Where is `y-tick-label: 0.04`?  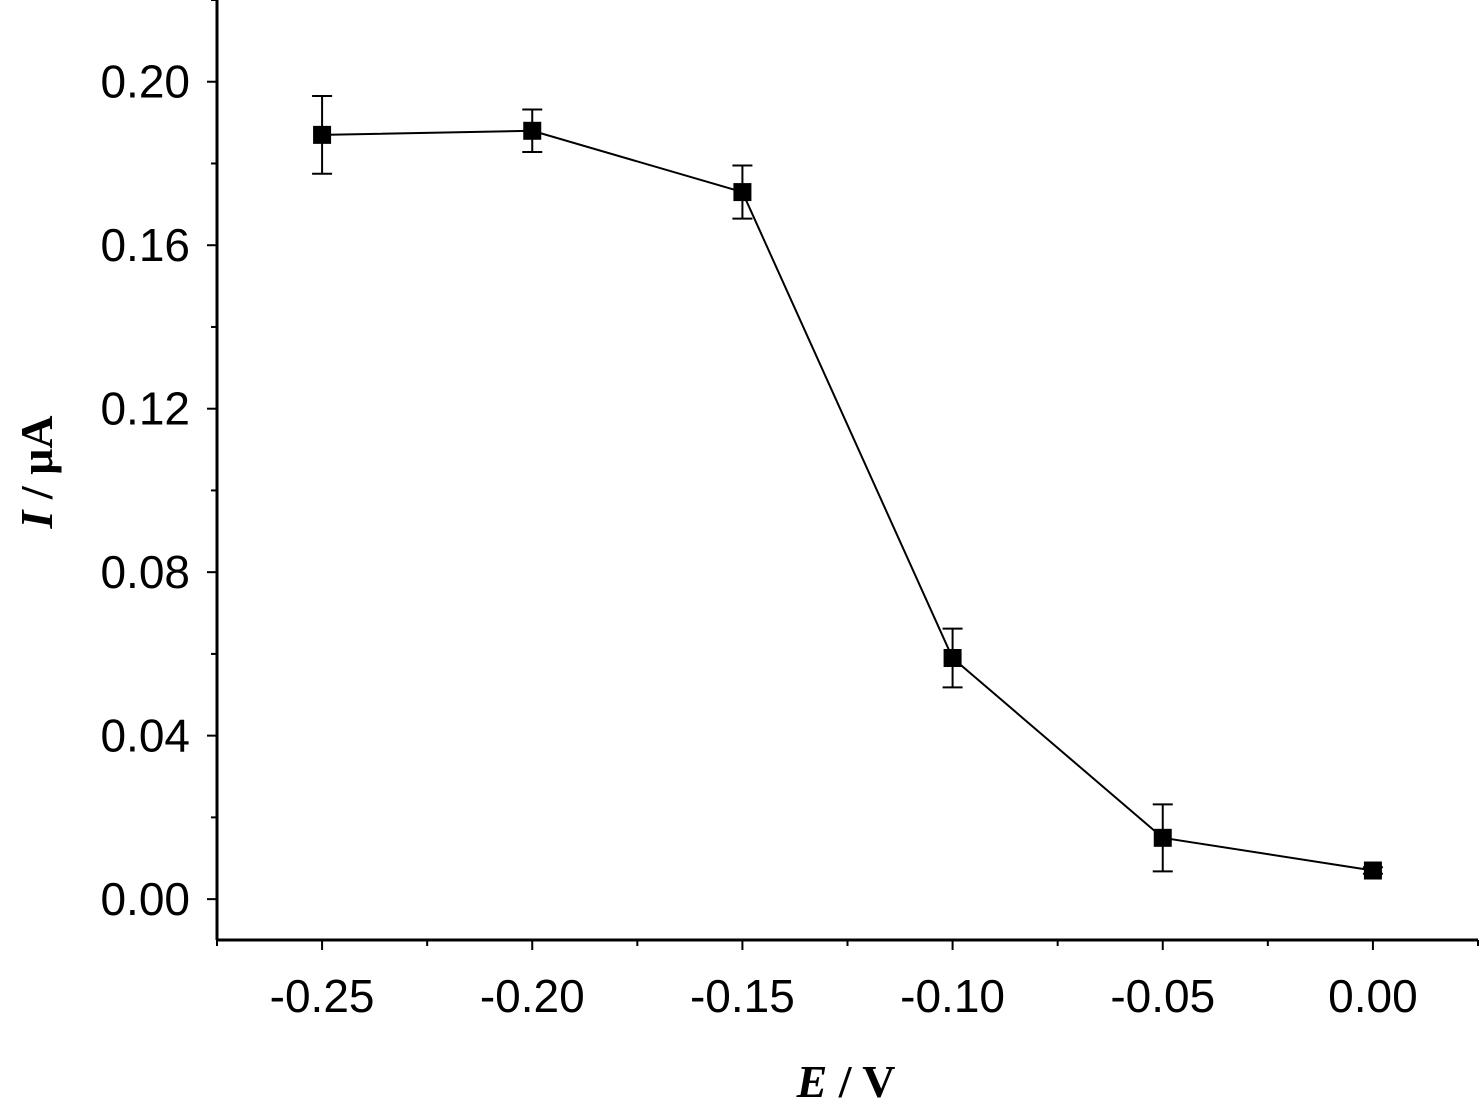 y-tick-label: 0.04 is located at coordinates (145, 736).